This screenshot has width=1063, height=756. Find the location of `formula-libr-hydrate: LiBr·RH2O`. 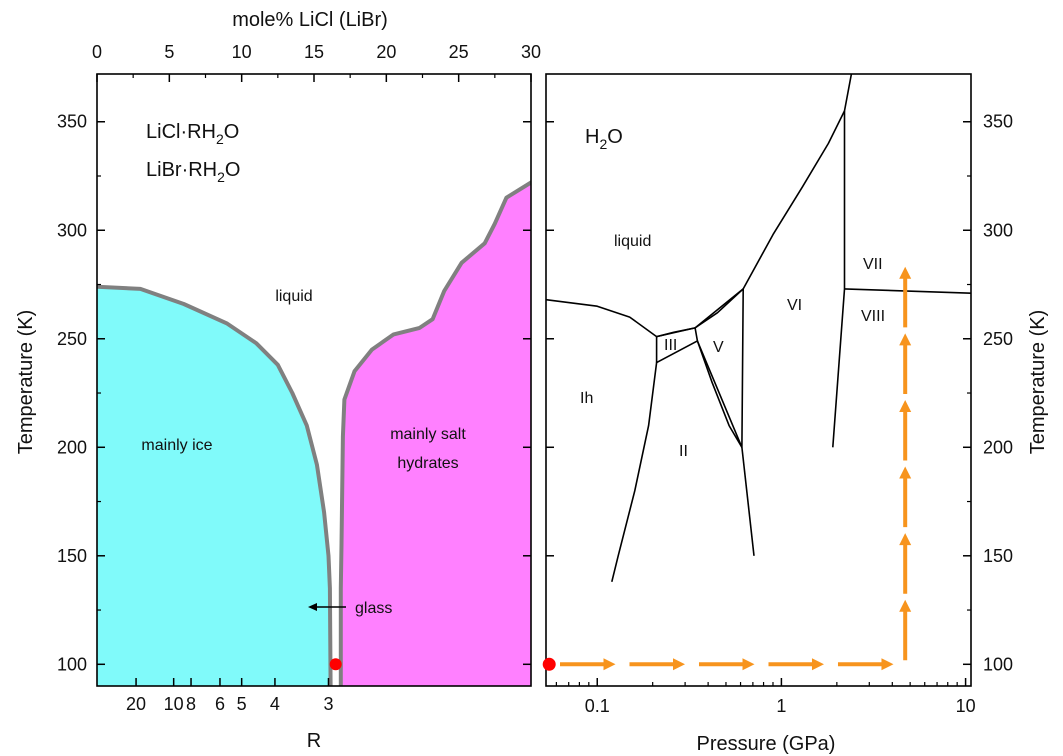

formula-libr-hydrate: LiBr·RH2O is located at coordinates (193, 172).